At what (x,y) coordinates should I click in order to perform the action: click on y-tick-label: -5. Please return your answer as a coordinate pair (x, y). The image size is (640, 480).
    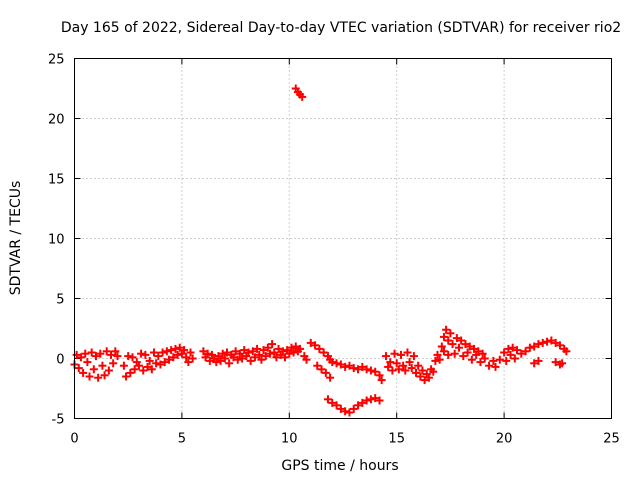
    Looking at the image, I should click on (58, 420).